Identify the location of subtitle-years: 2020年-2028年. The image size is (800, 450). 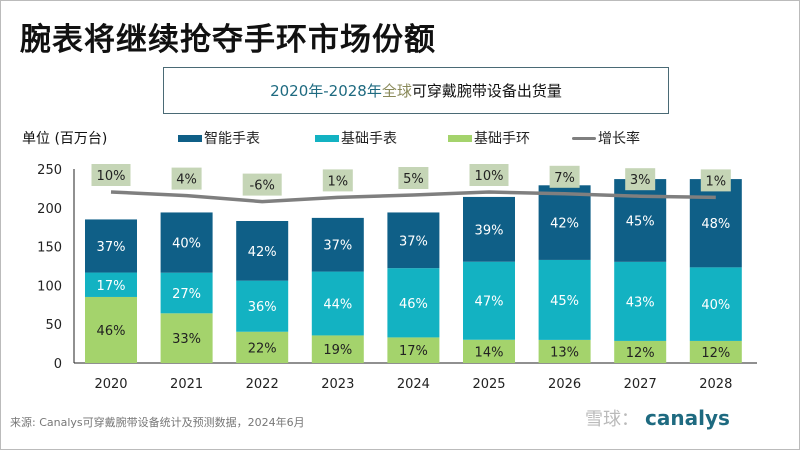
(326, 91).